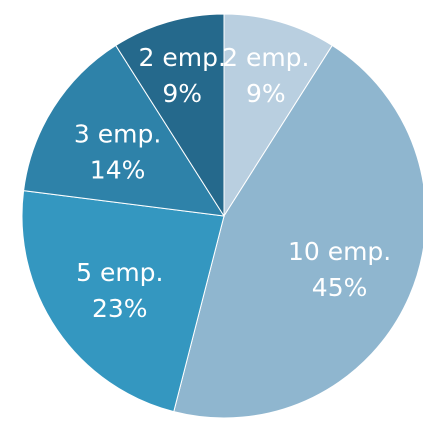 Image resolution: width=423 pixels, height=422 pixels. What do you see at coordinates (120, 308) in the screenshot?
I see `slice-percent-label: 23%` at bounding box center [120, 308].